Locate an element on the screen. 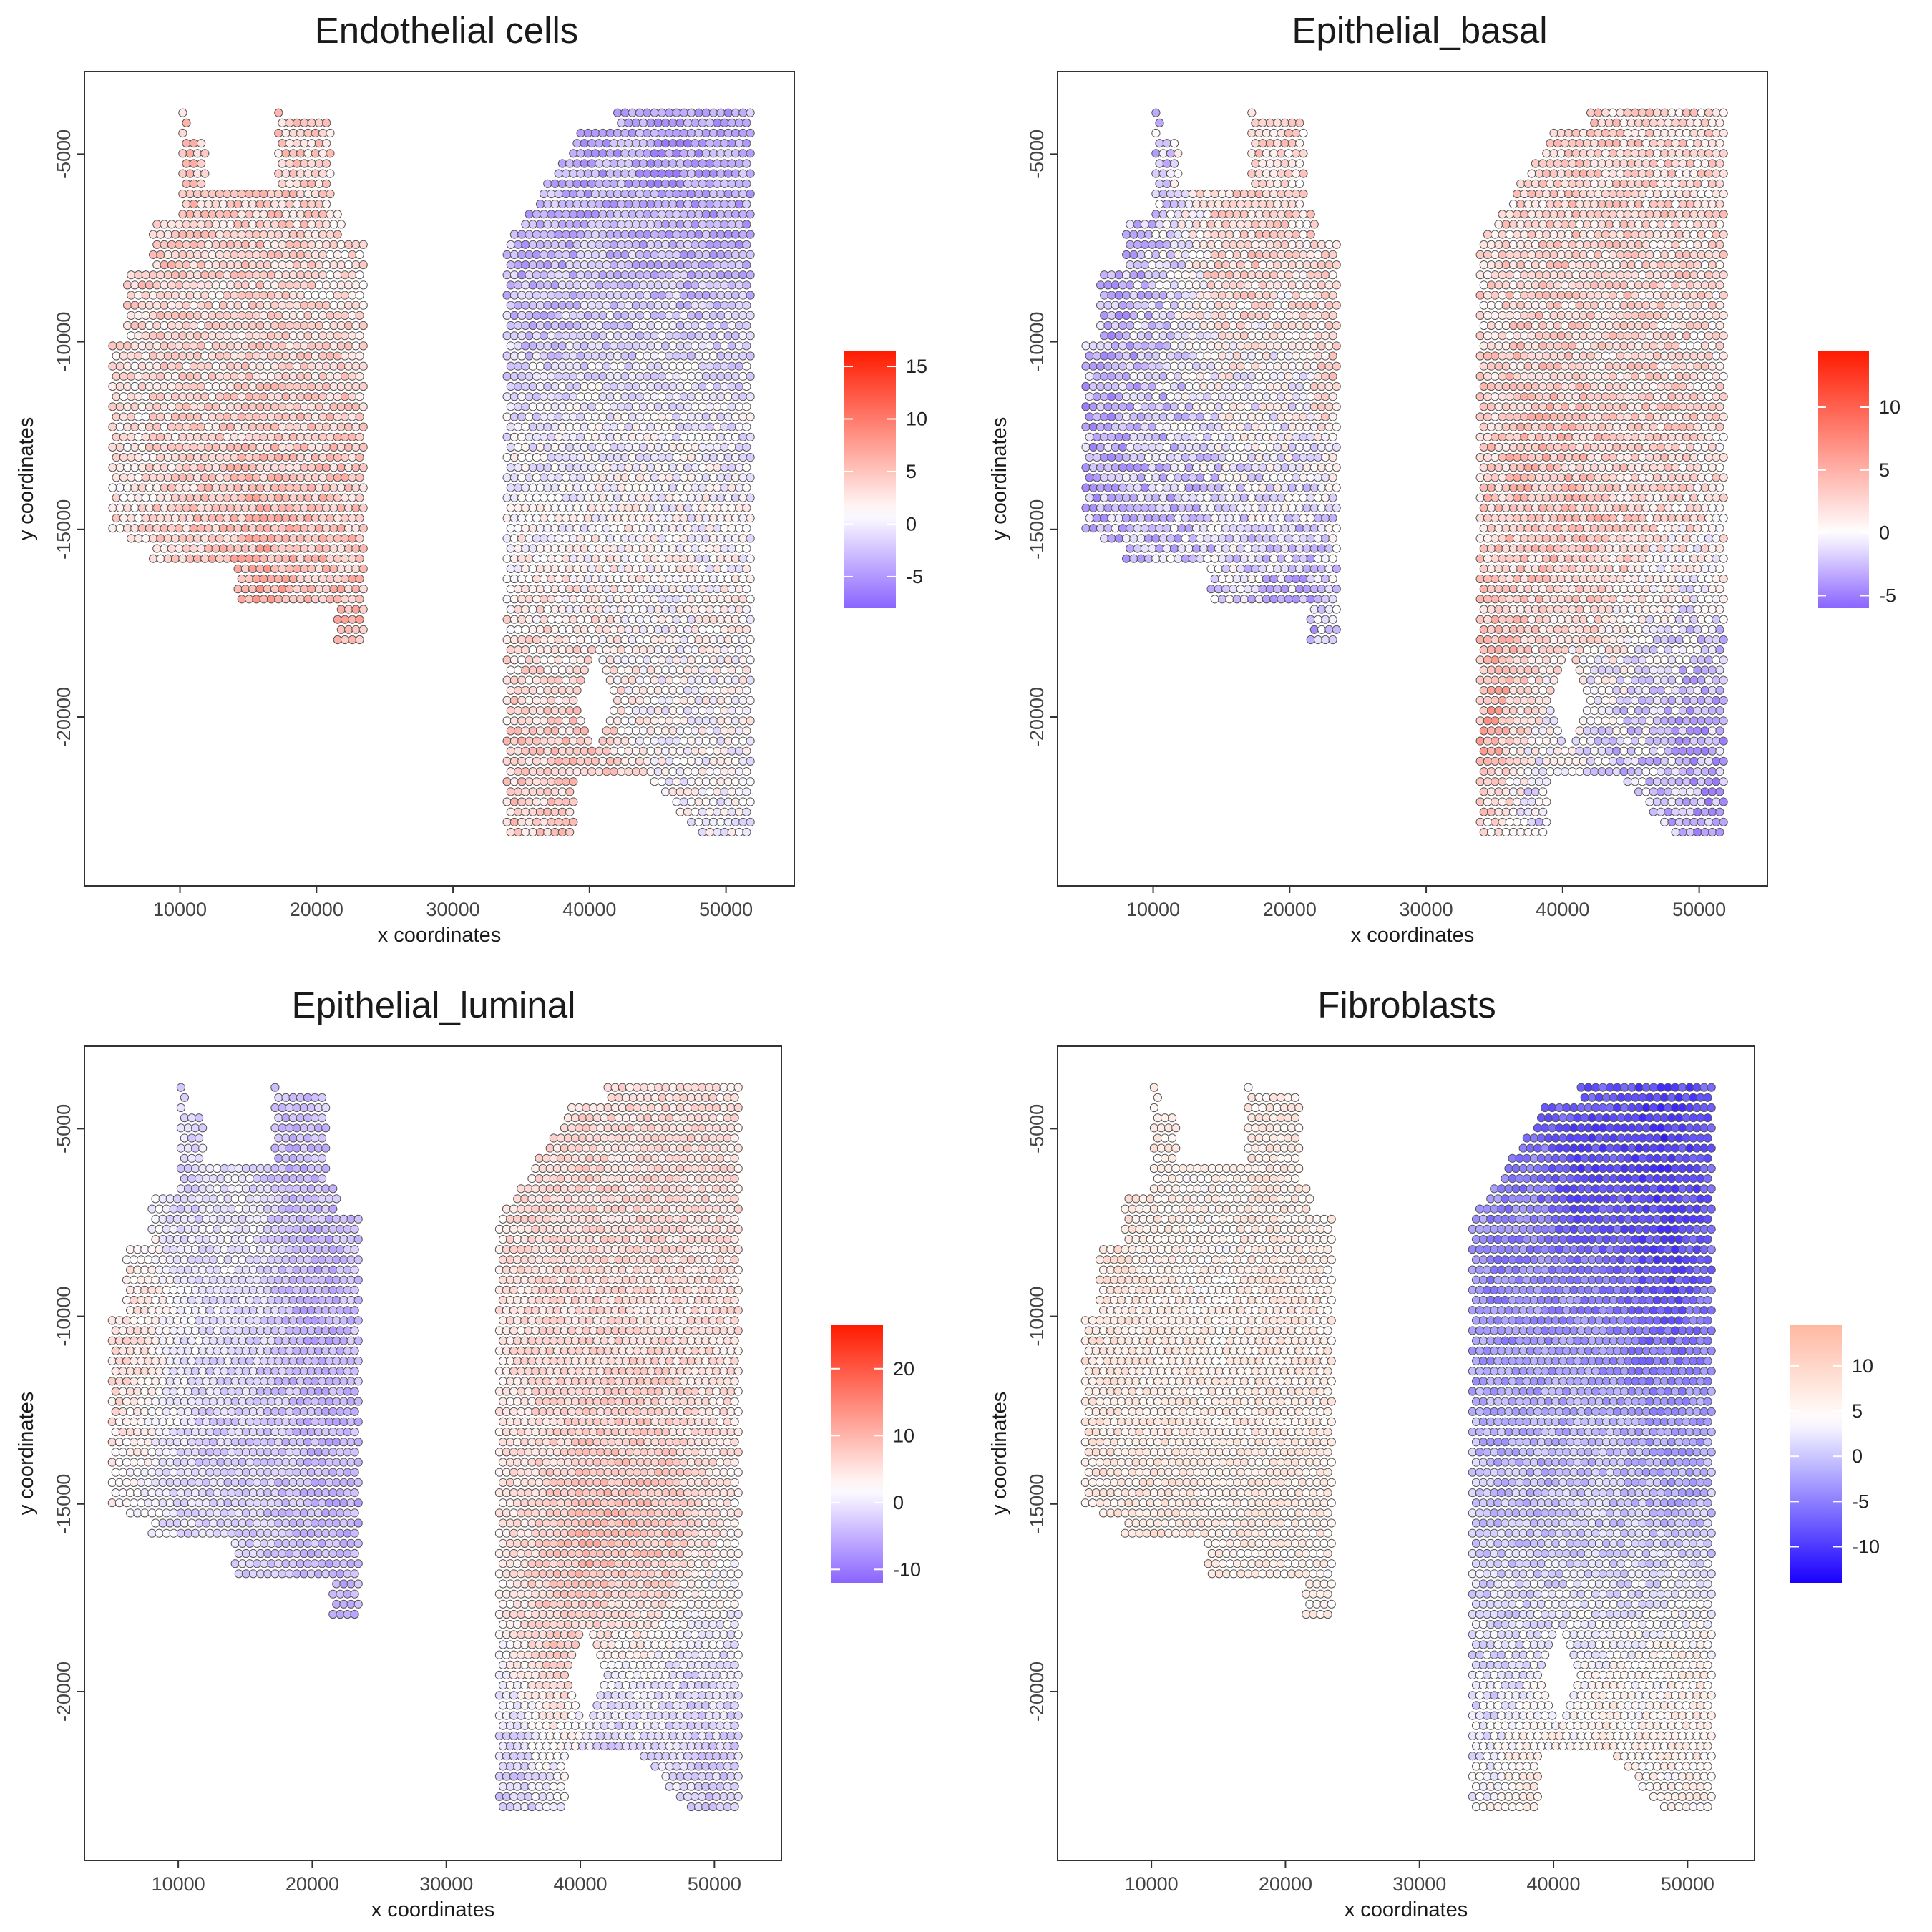 The image size is (1932, 1932). colorbar is located at coordinates (870, 479).